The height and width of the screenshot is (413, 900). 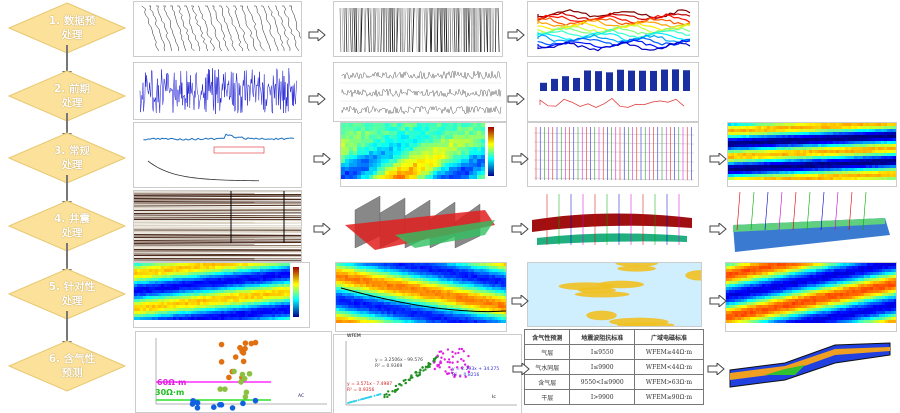 What do you see at coordinates (72, 287) in the screenshot?
I see `step-label-line1: 5. 针对性` at bounding box center [72, 287].